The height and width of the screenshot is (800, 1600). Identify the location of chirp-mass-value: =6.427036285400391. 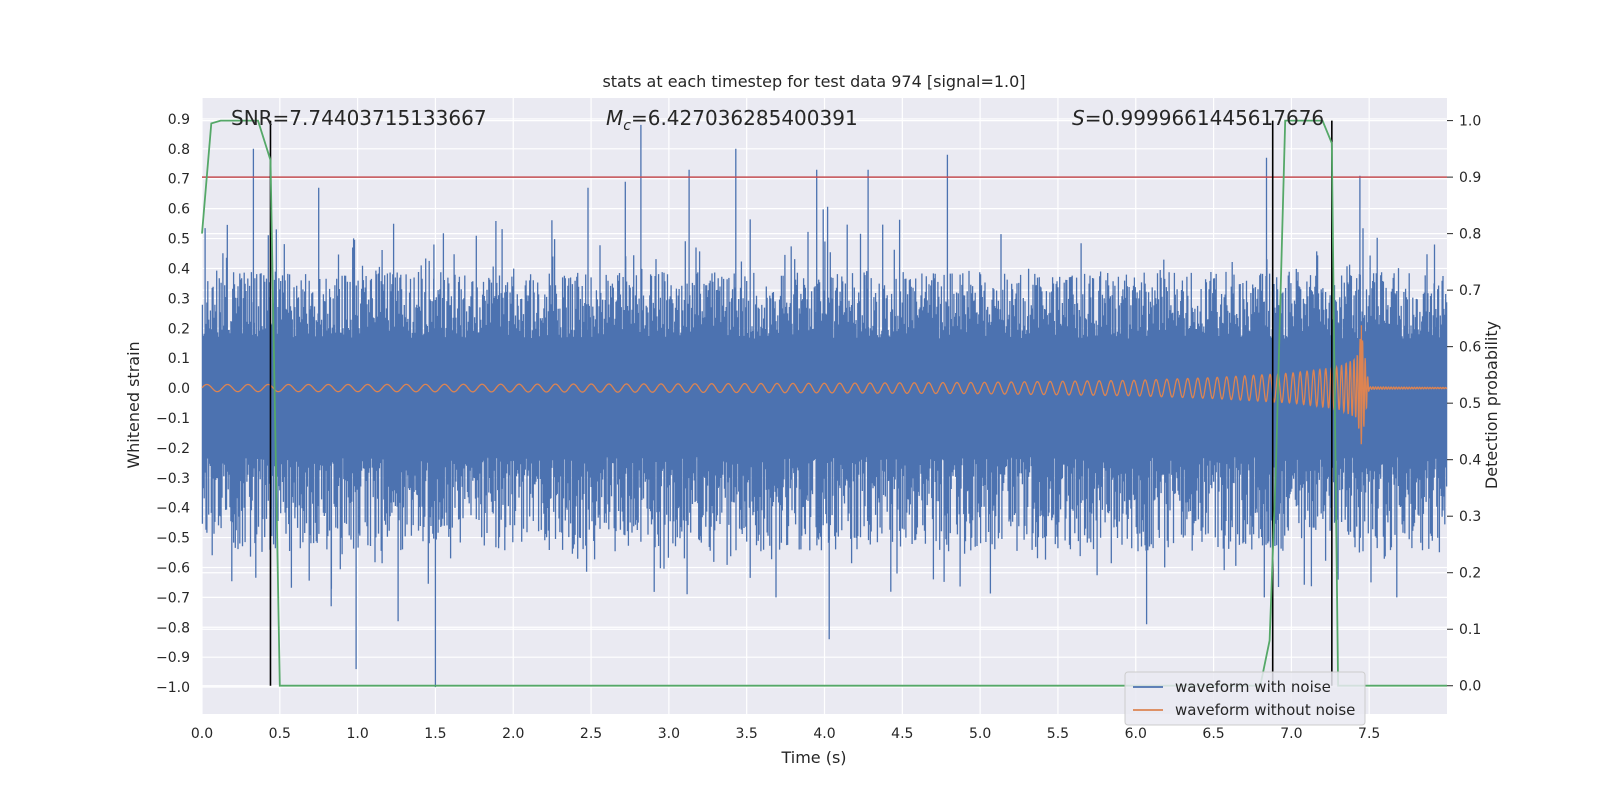
(744, 118).